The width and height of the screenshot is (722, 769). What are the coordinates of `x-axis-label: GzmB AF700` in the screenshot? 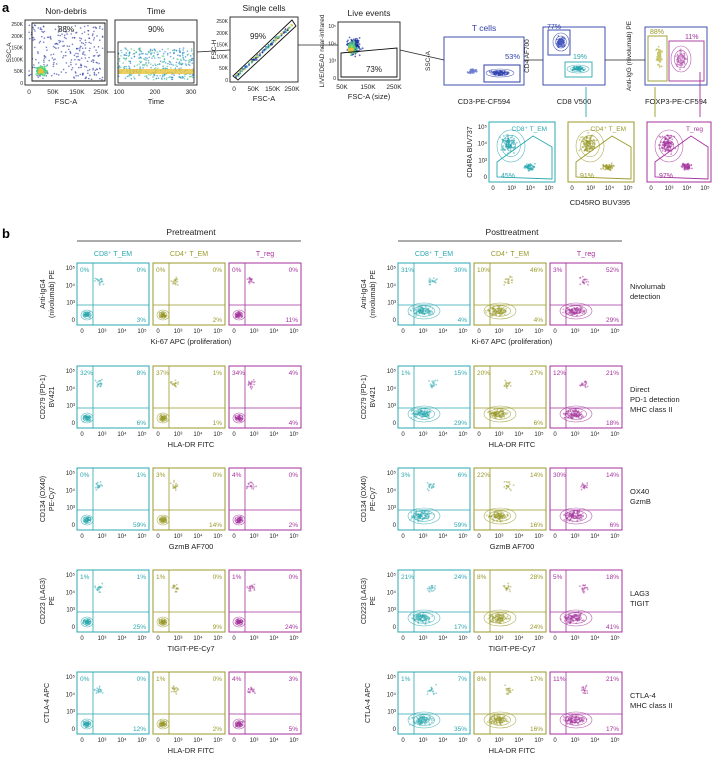 It's located at (512, 546).